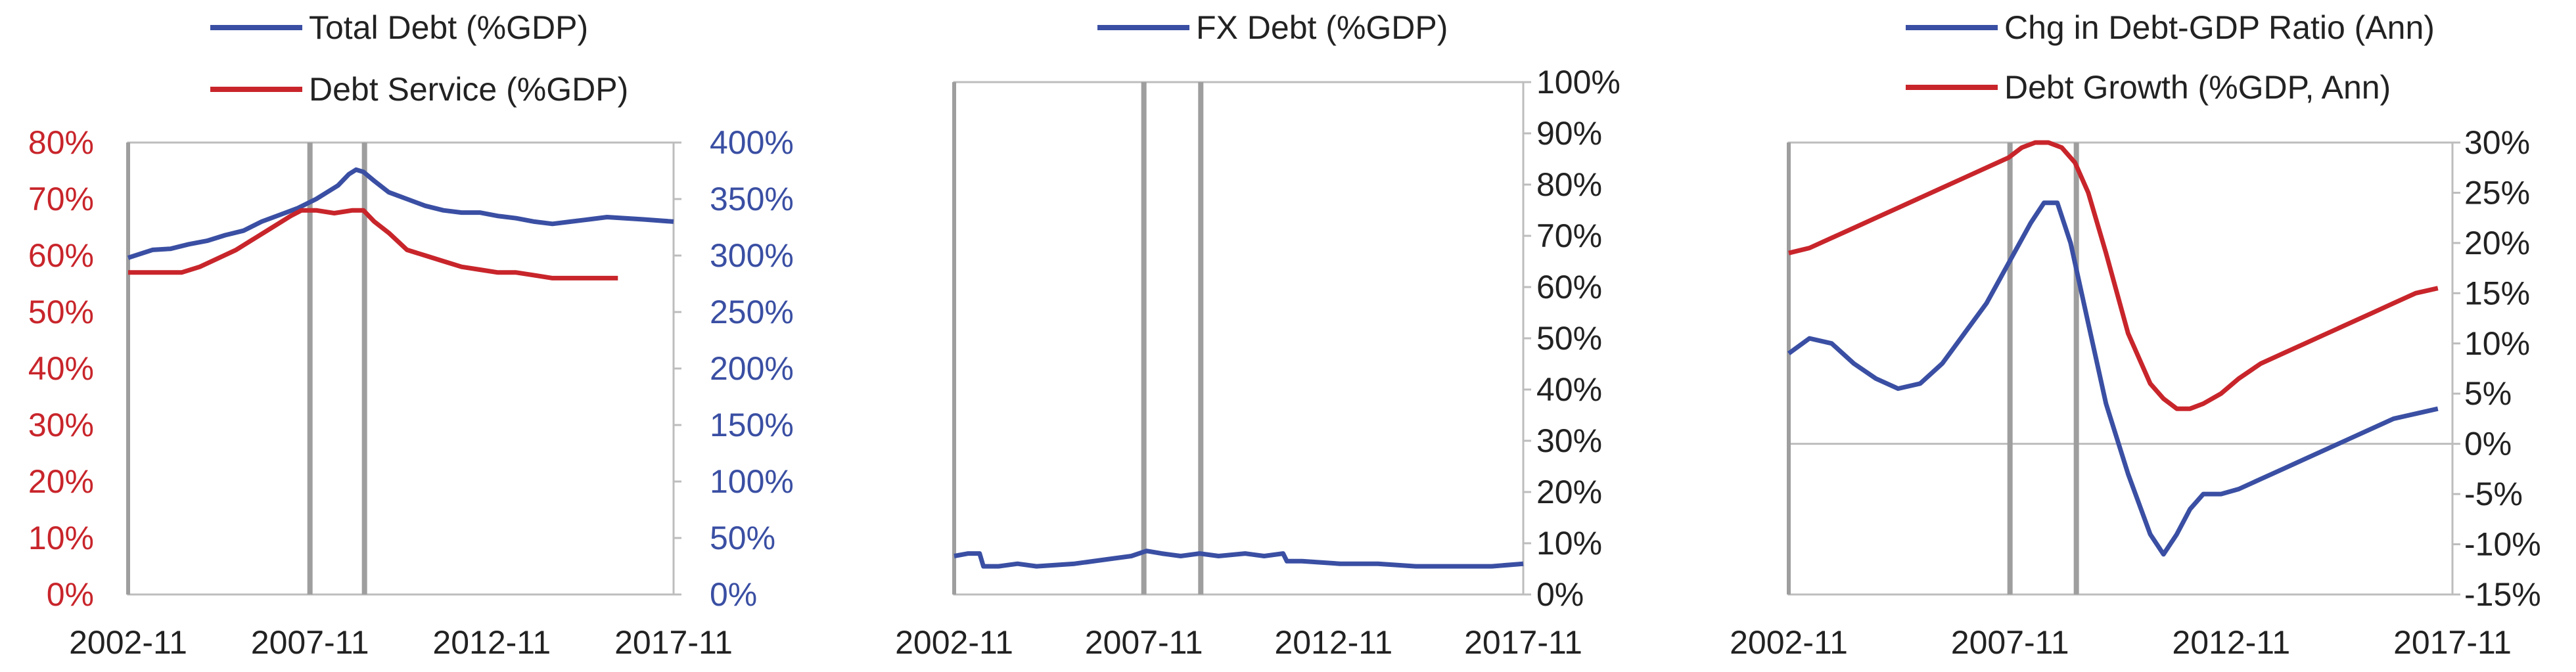 The image size is (2576, 672). Describe the element at coordinates (61, 425) in the screenshot. I see `left-tick-label: 30%` at that location.